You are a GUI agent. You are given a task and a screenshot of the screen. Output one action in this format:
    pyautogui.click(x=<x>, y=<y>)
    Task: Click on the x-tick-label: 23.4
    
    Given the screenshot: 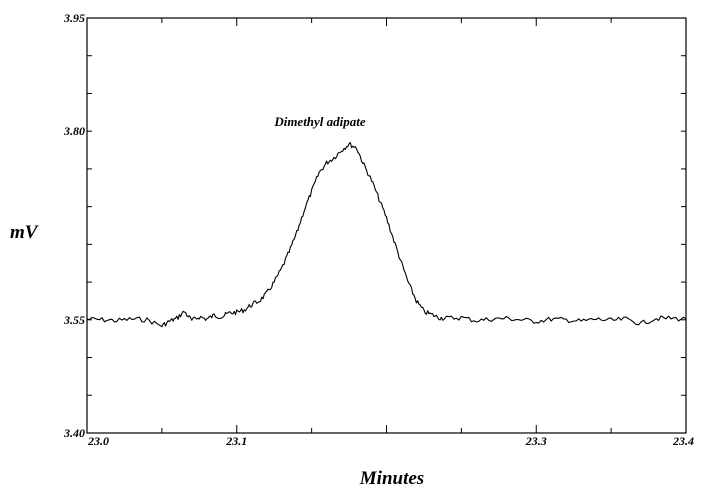 What is the action you would take?
    pyautogui.click(x=683, y=441)
    